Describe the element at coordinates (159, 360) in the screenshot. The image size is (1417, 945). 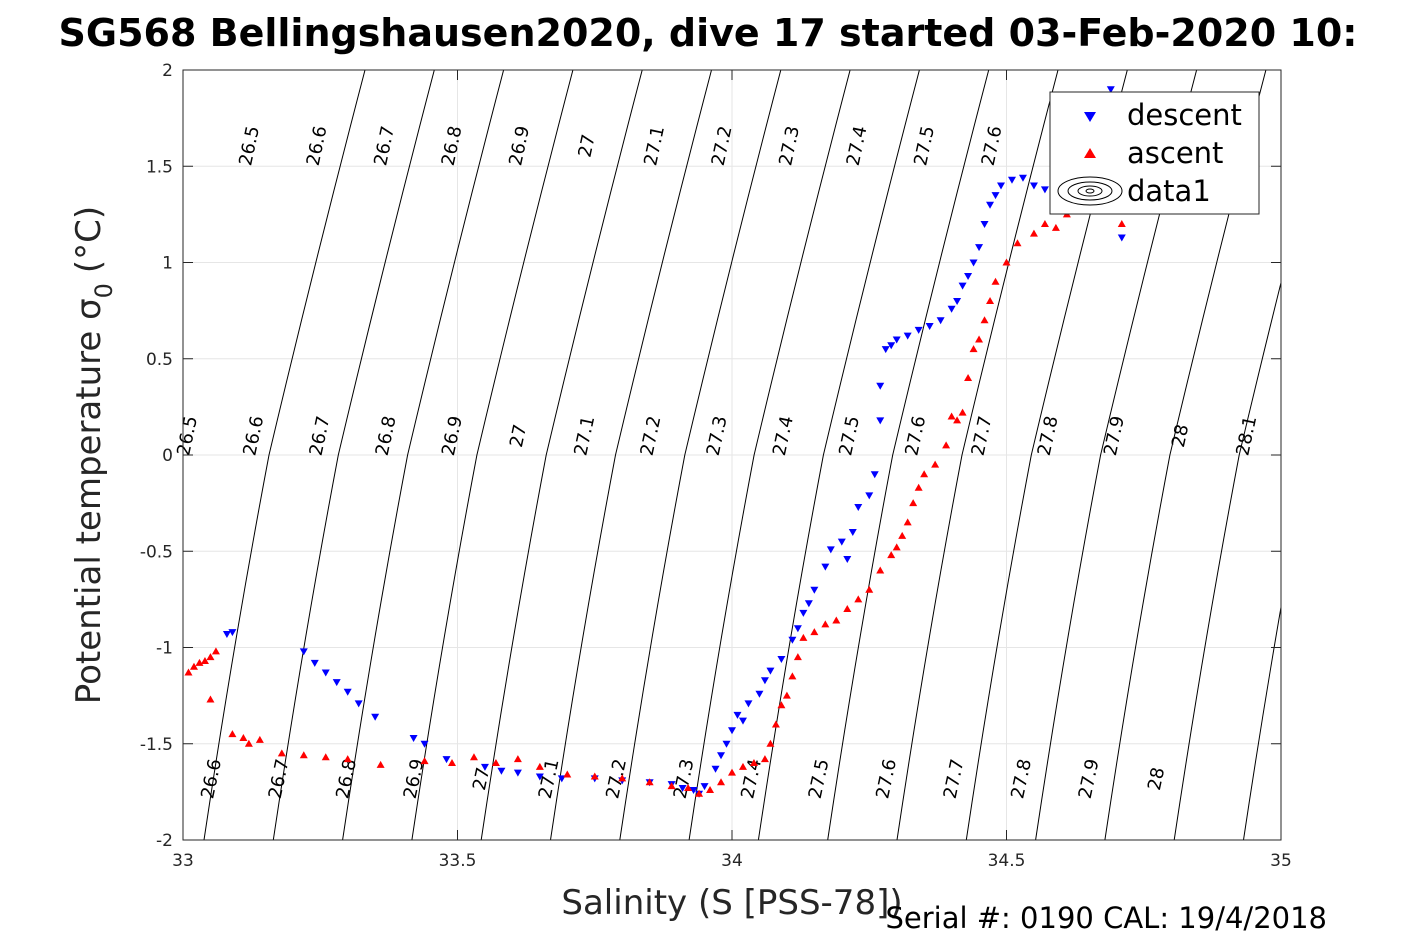
I see `y-tick-label: 0.5` at that location.